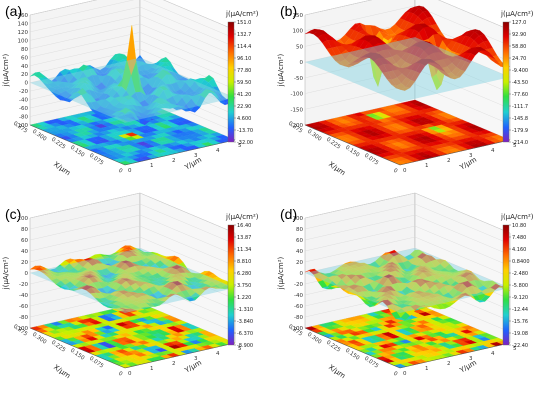 Image resolution: width=550 pixels, height=407 pixels. I want to click on z-tick-label: 100, so click(23, 219).